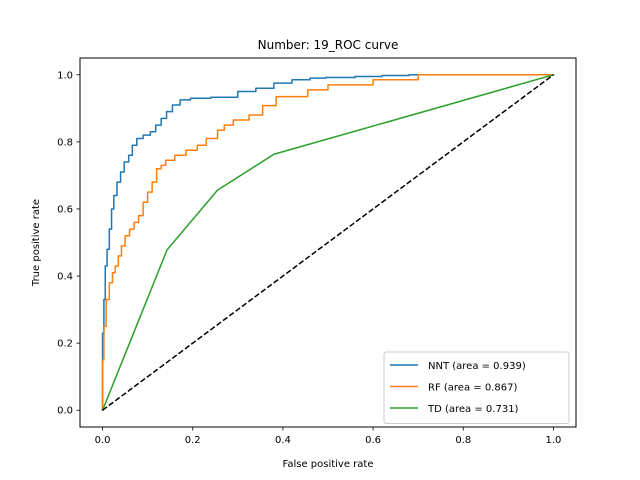 This screenshot has height=480, width=640. What do you see at coordinates (103, 440) in the screenshot?
I see `x-tick-label: 0.0` at bounding box center [103, 440].